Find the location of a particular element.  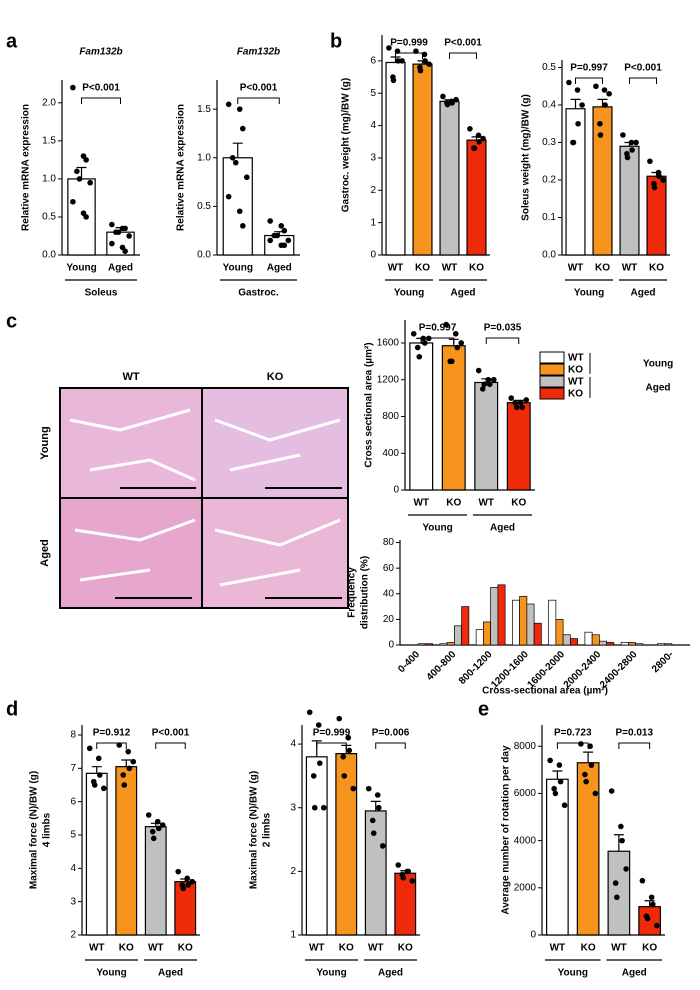

y-tick-label: 7 is located at coordinates (73, 768).